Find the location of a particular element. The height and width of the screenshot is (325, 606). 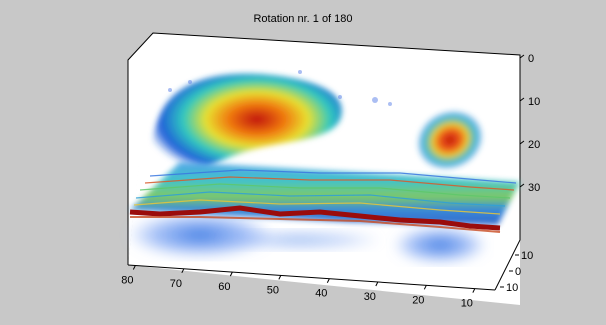

x-tick-label: 20 is located at coordinates (418, 300).